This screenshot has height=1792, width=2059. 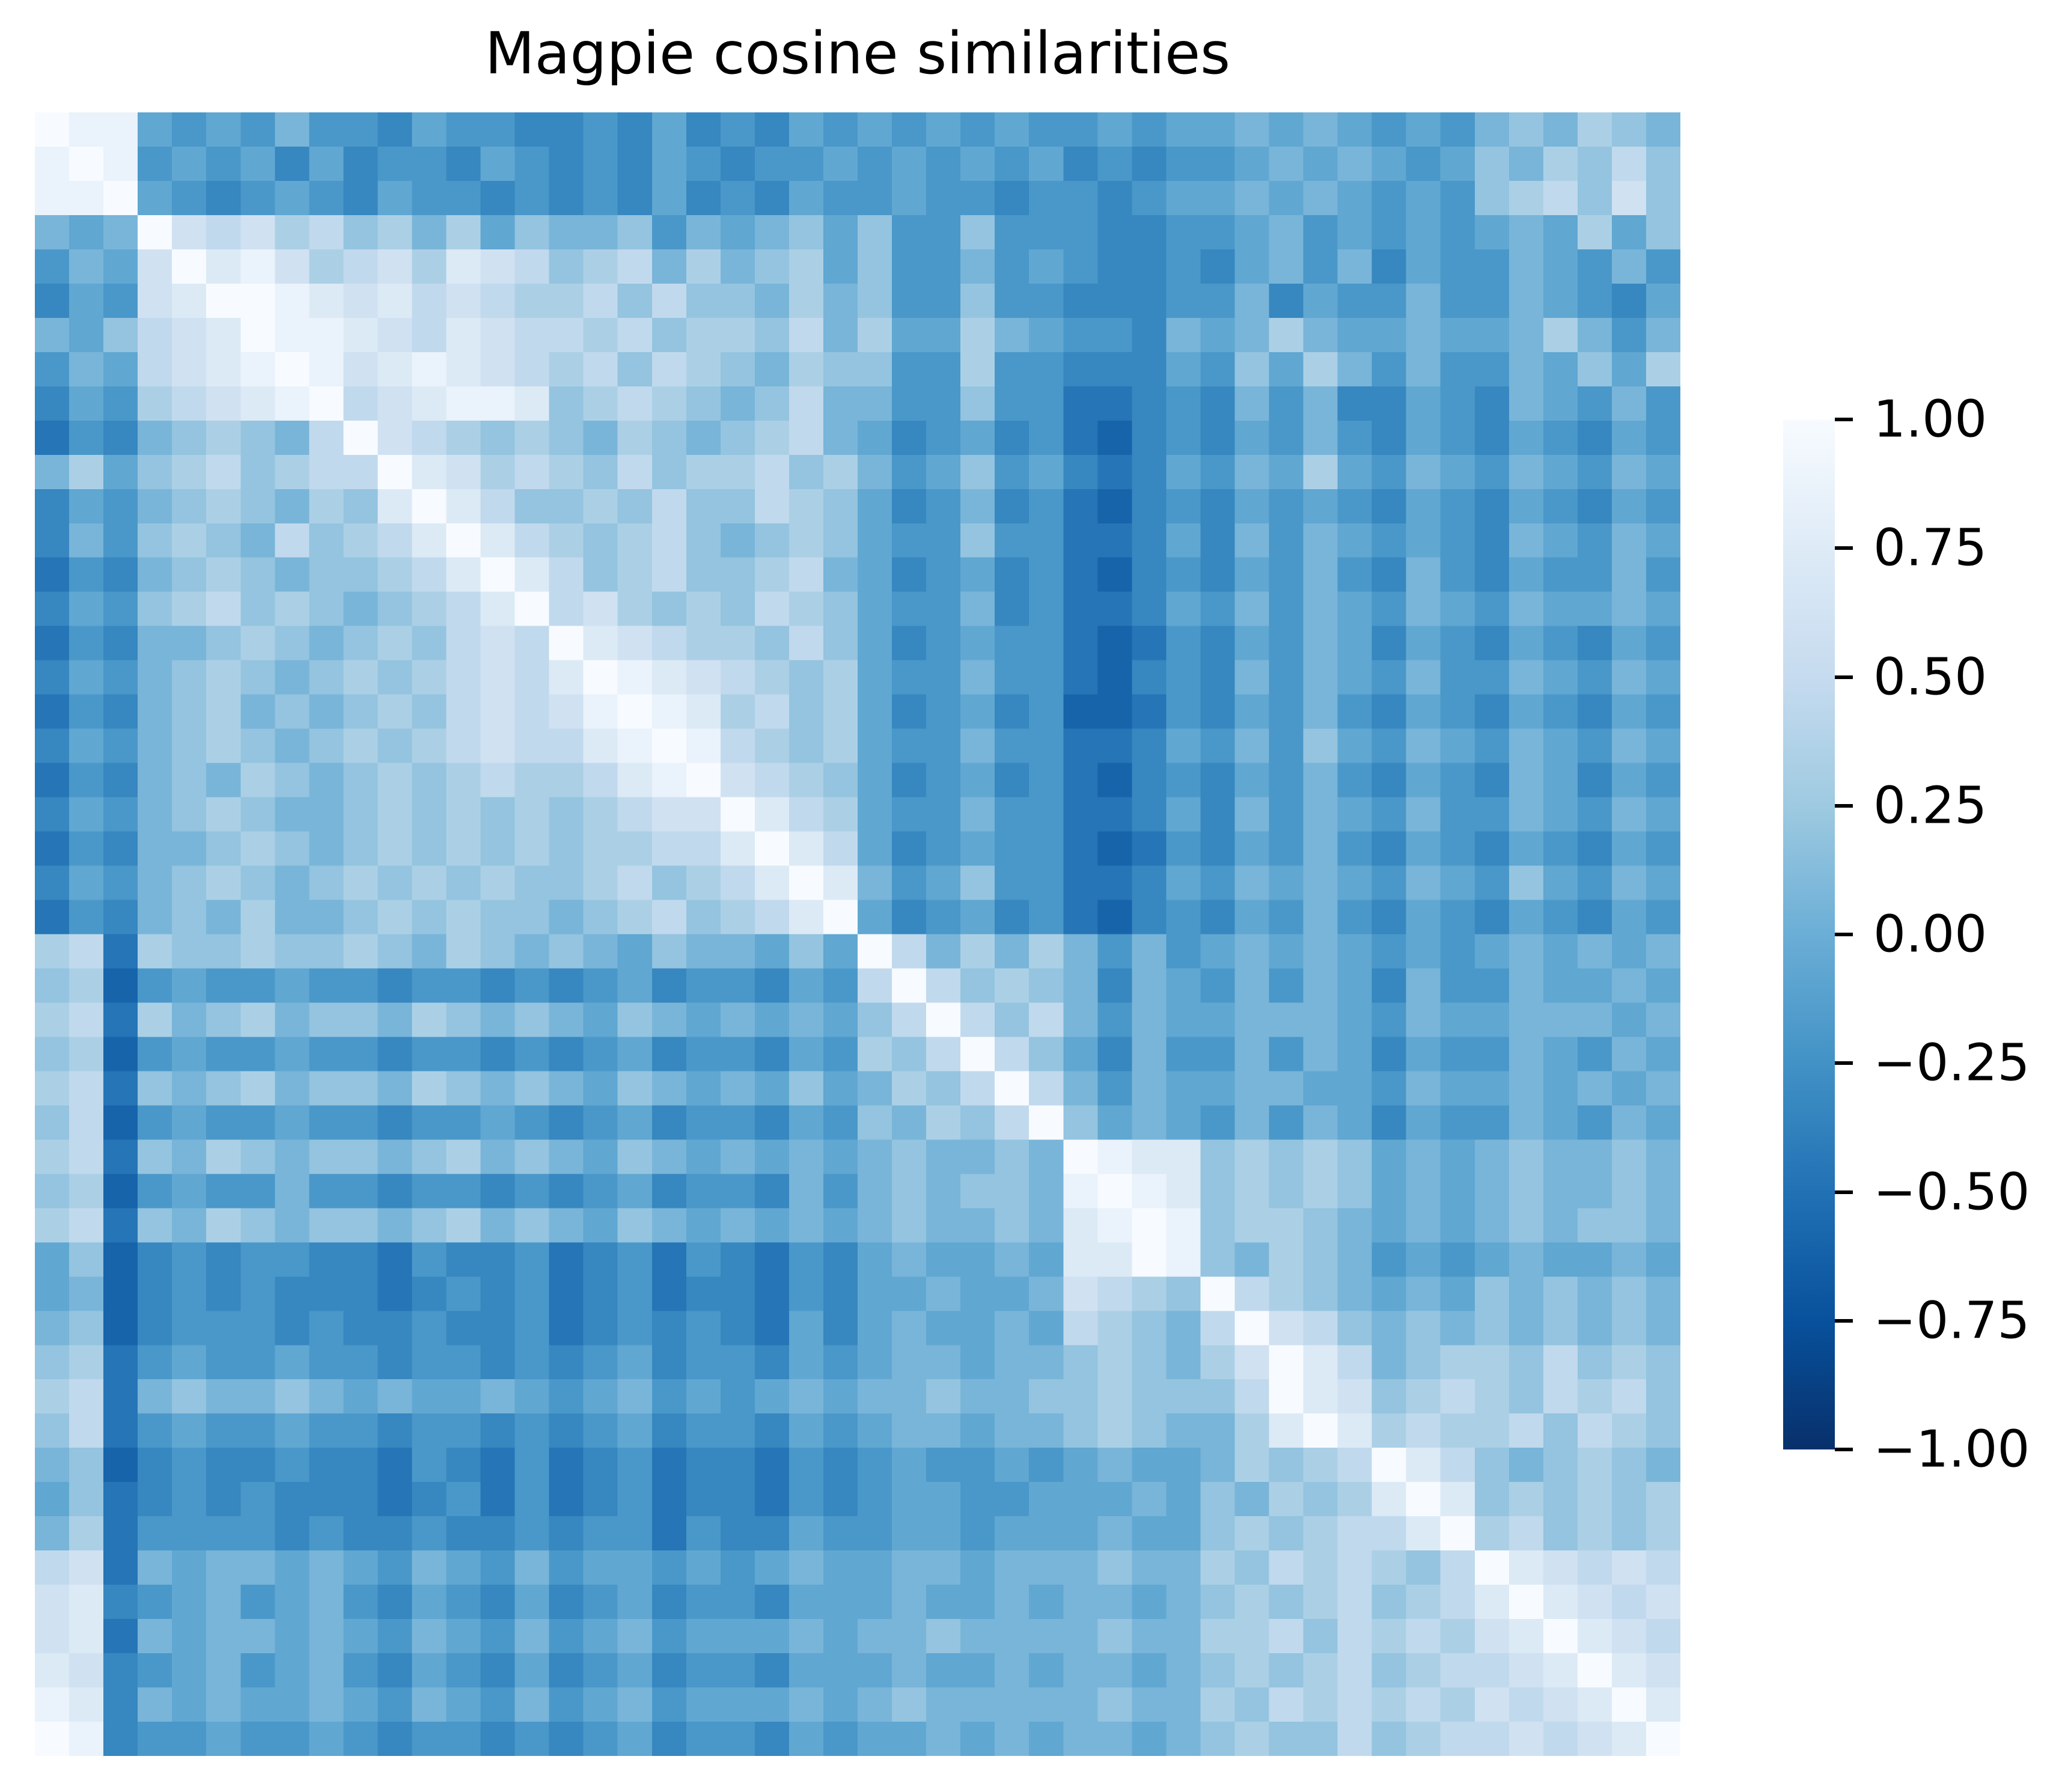 I want to click on colorbar-tick-label: 0.00, so click(x=1930, y=934).